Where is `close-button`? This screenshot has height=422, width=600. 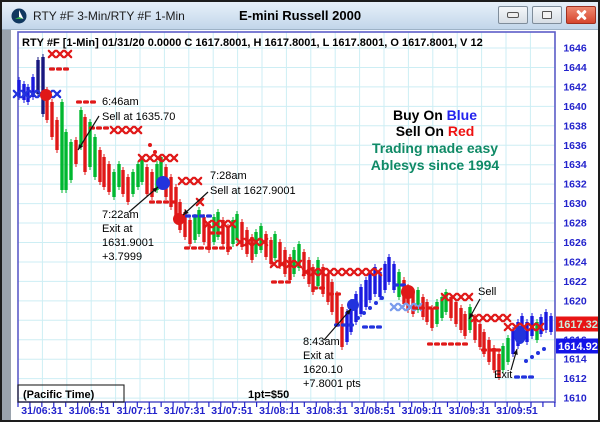
close-button is located at coordinates (581, 15).